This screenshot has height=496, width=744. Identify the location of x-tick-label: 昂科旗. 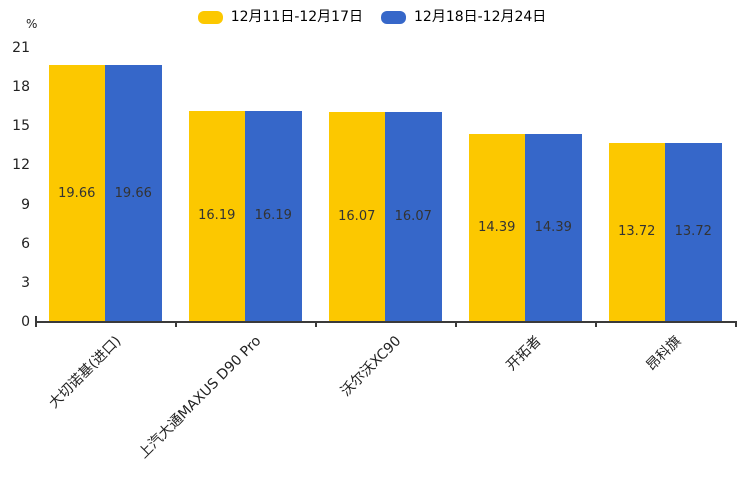
(664, 354).